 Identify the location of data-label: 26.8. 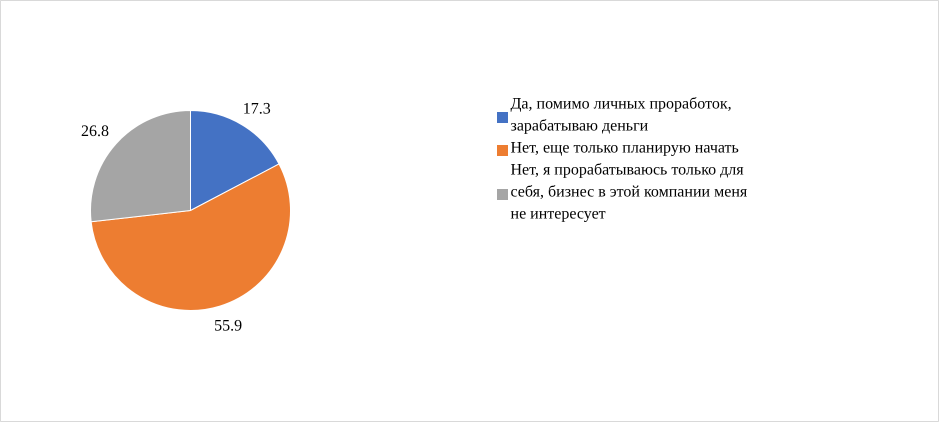
(95, 131).